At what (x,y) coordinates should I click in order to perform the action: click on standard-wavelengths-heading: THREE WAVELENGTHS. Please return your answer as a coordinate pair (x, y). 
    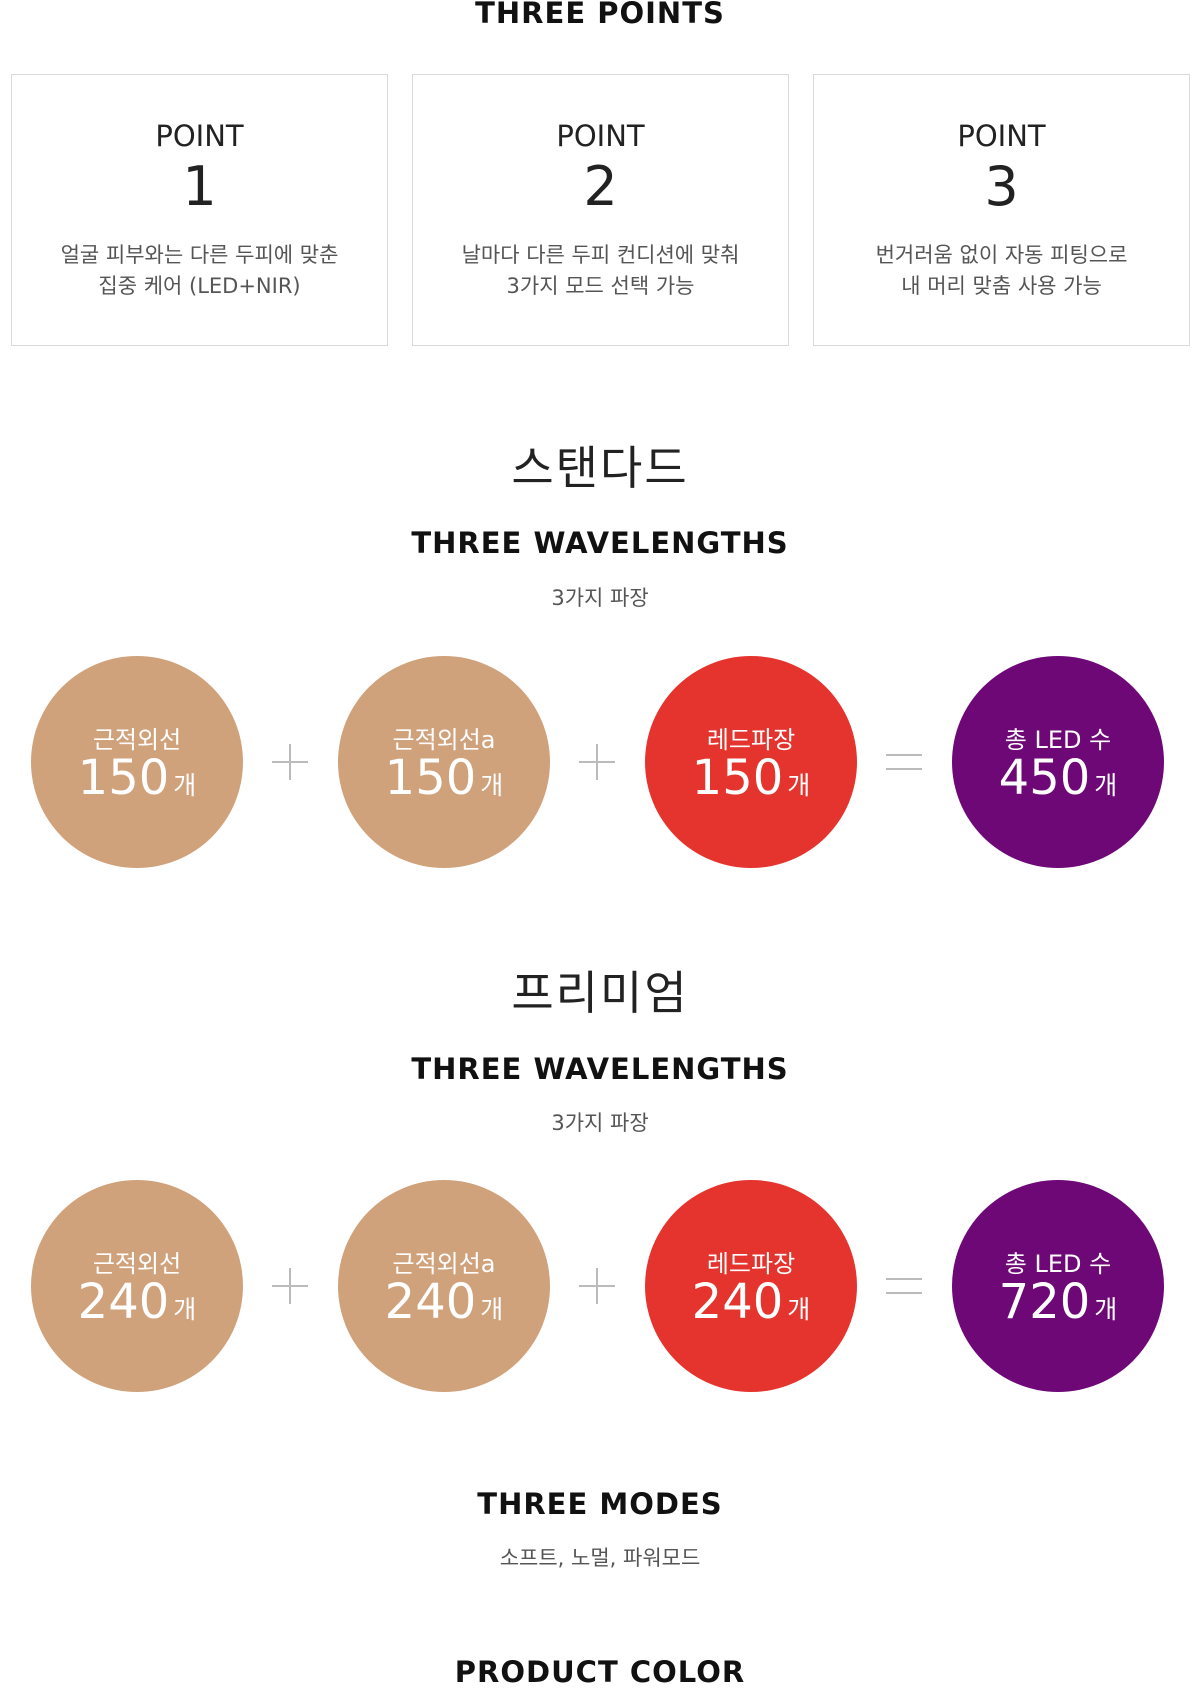
    Looking at the image, I should click on (600, 543).